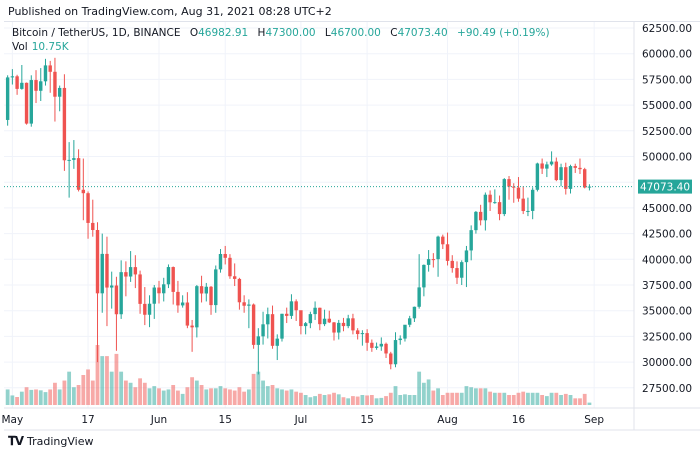  Describe the element at coordinates (667, 55) in the screenshot. I see `price-tick-label: 60000.00` at that location.